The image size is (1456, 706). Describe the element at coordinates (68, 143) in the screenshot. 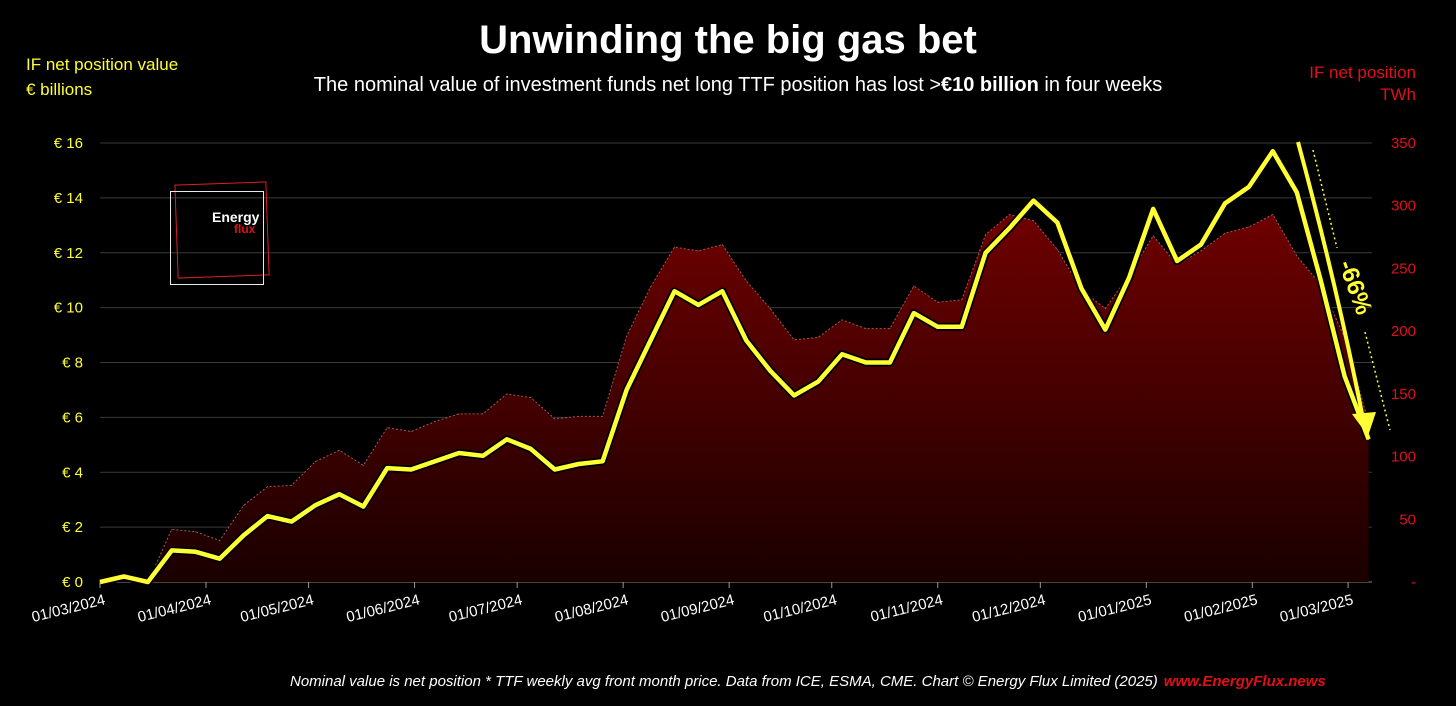

I see `left-tick-label: € 16` at that location.